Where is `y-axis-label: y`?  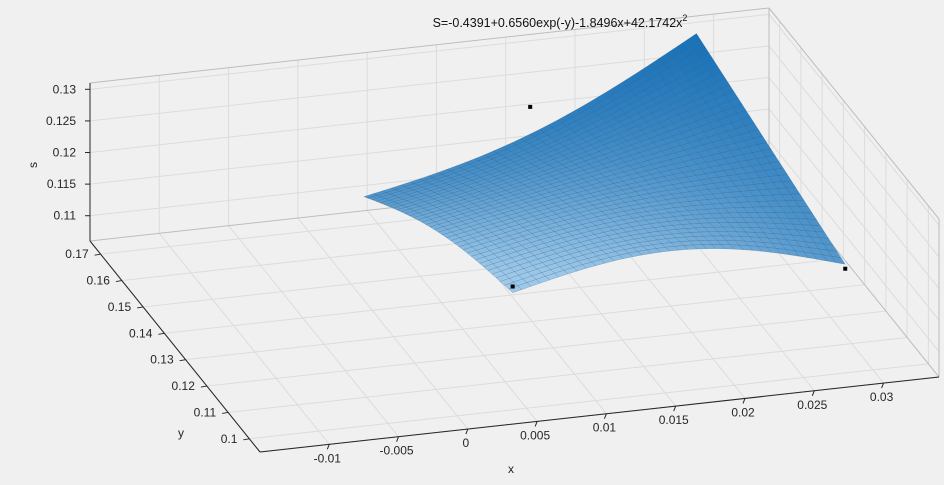 y-axis-label: y is located at coordinates (181, 433).